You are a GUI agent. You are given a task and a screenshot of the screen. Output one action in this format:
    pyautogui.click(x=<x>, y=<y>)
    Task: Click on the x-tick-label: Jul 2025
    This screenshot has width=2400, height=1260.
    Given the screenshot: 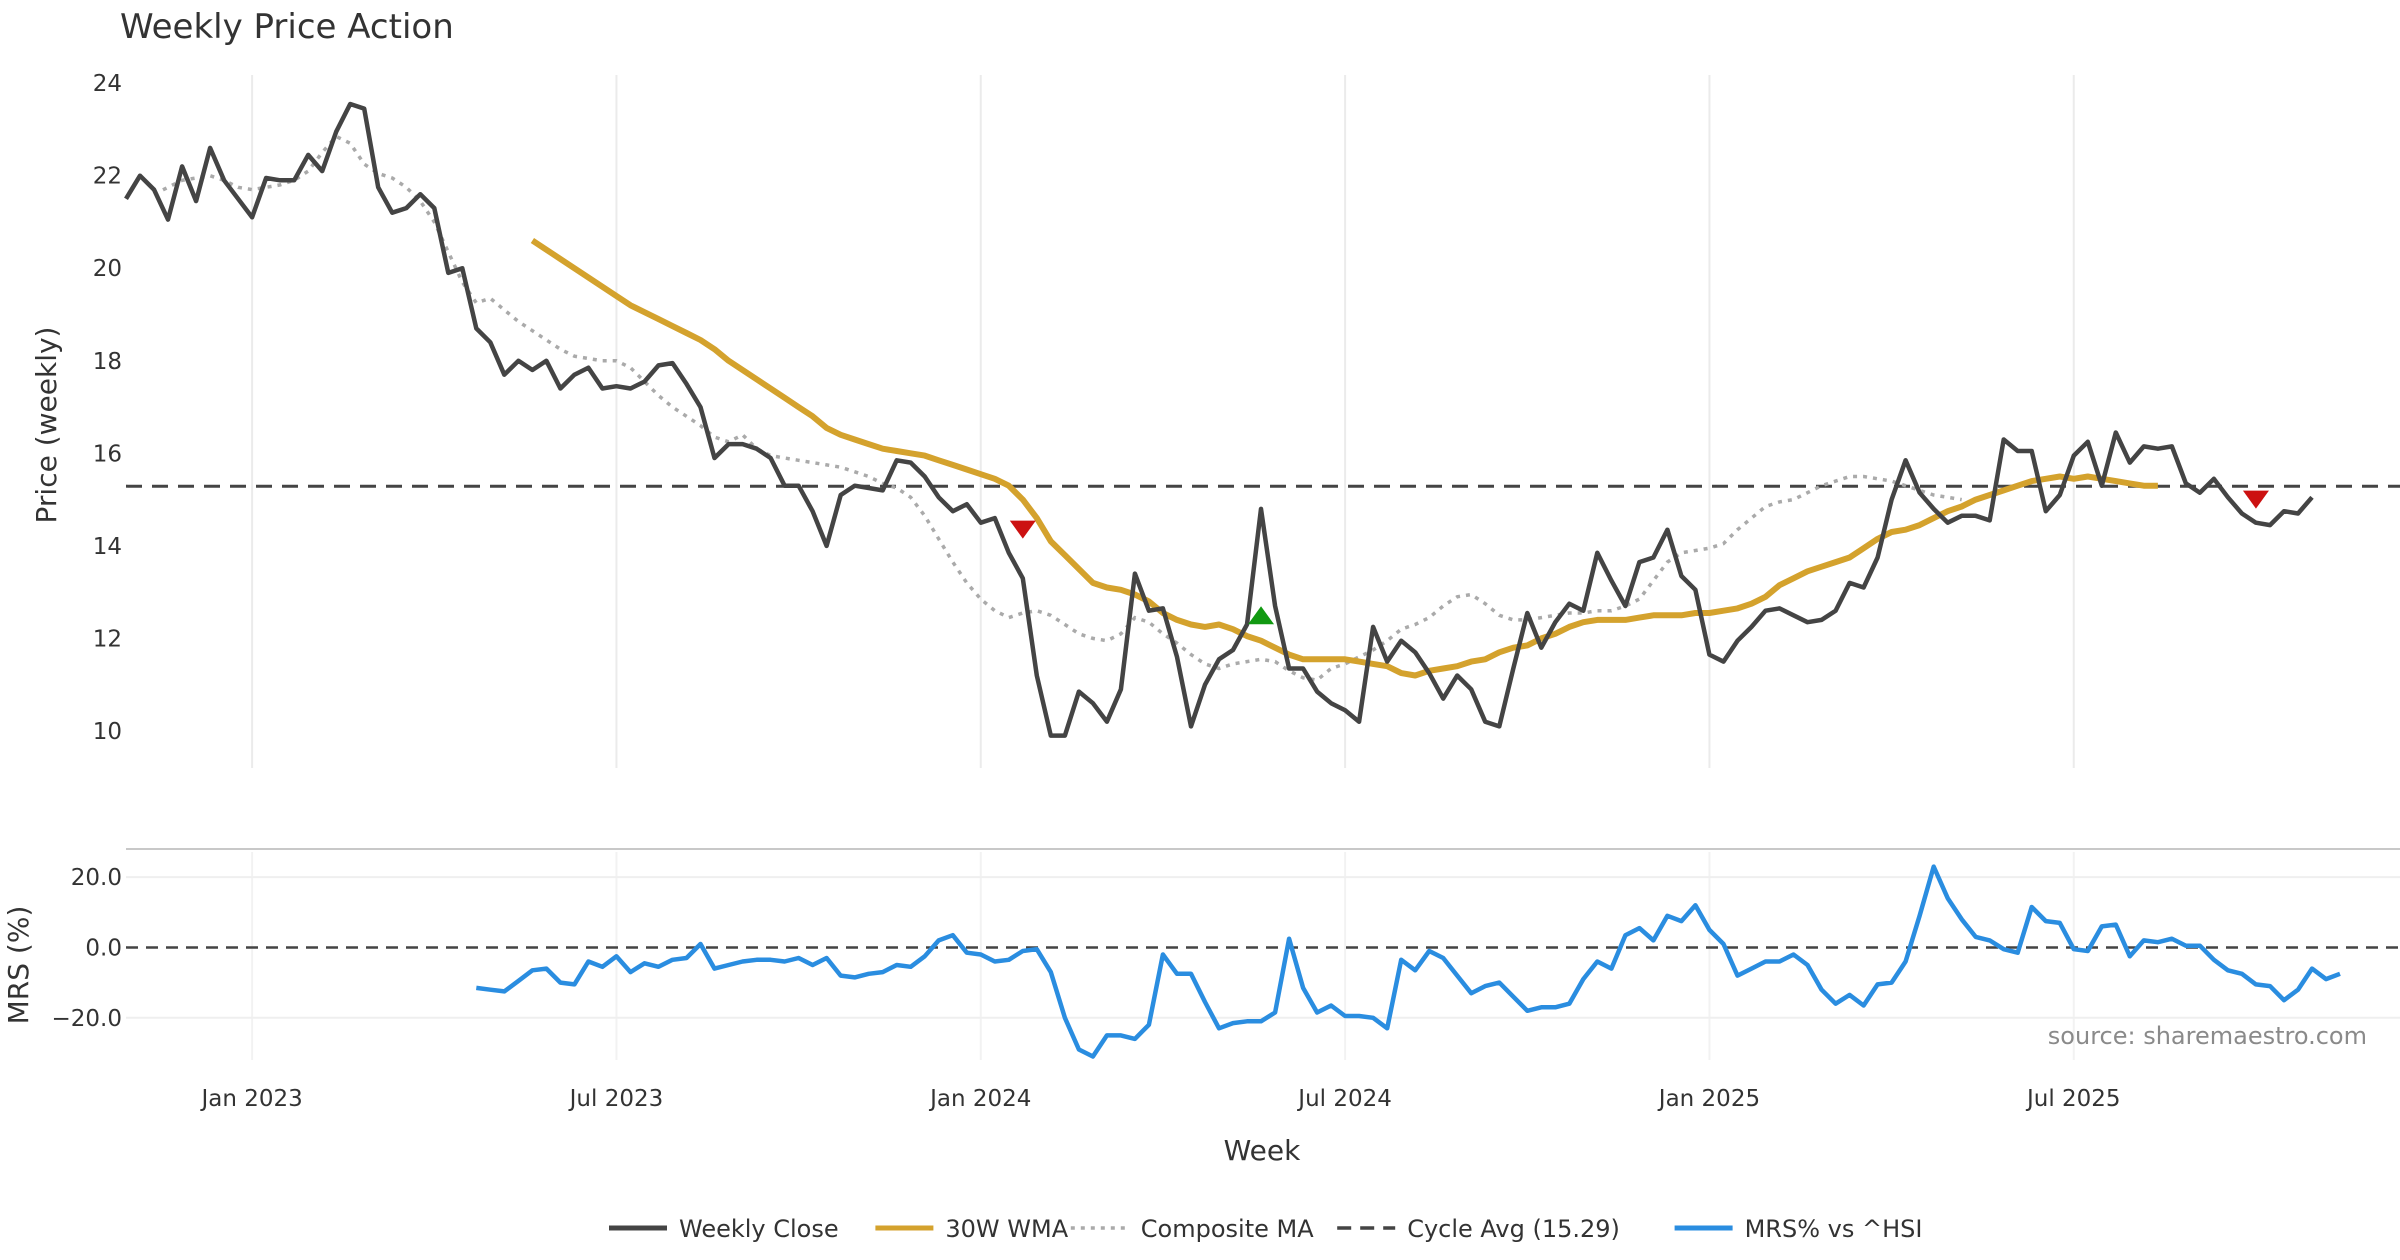 What is the action you would take?
    pyautogui.click(x=2073, y=1099)
    